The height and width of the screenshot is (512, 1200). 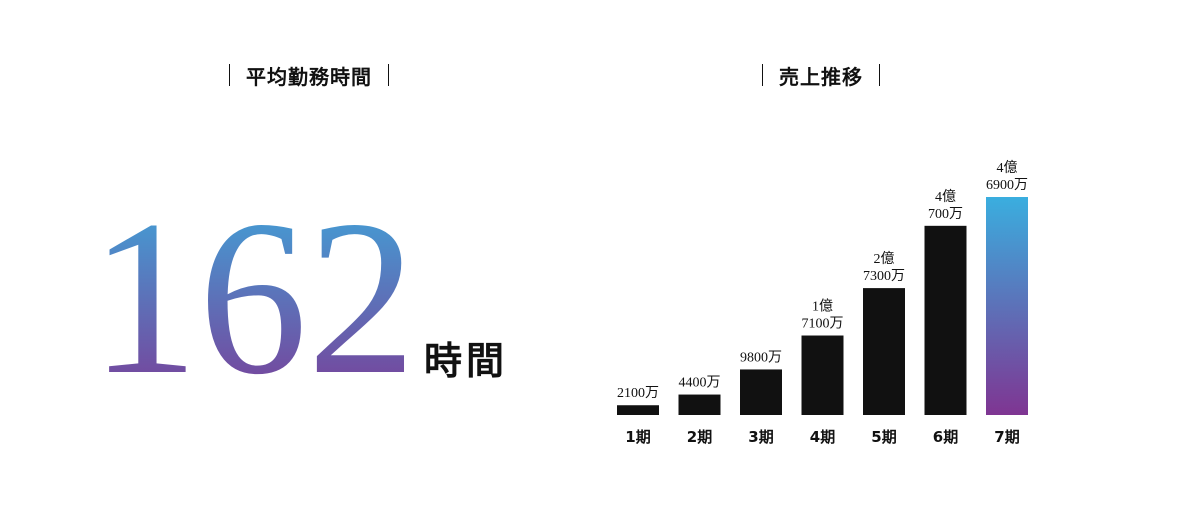 What do you see at coordinates (466, 361) in the screenshot?
I see `hours-unit-label: 時間` at bounding box center [466, 361].